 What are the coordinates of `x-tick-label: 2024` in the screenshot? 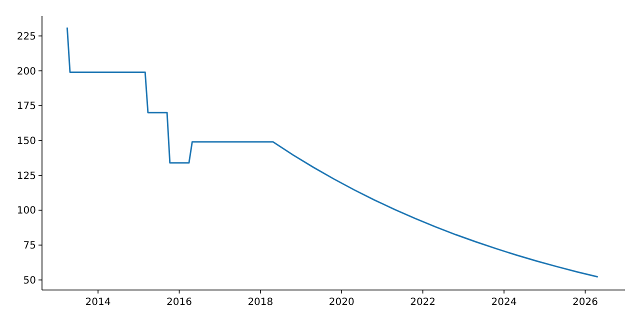 It's located at (504, 302).